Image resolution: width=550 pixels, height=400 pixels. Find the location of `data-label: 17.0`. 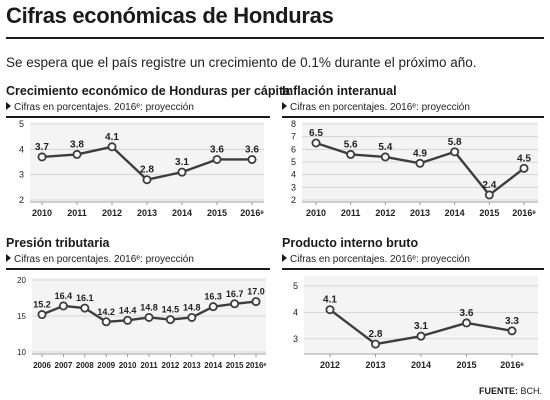

data-label: 17.0 is located at coordinates (256, 292).